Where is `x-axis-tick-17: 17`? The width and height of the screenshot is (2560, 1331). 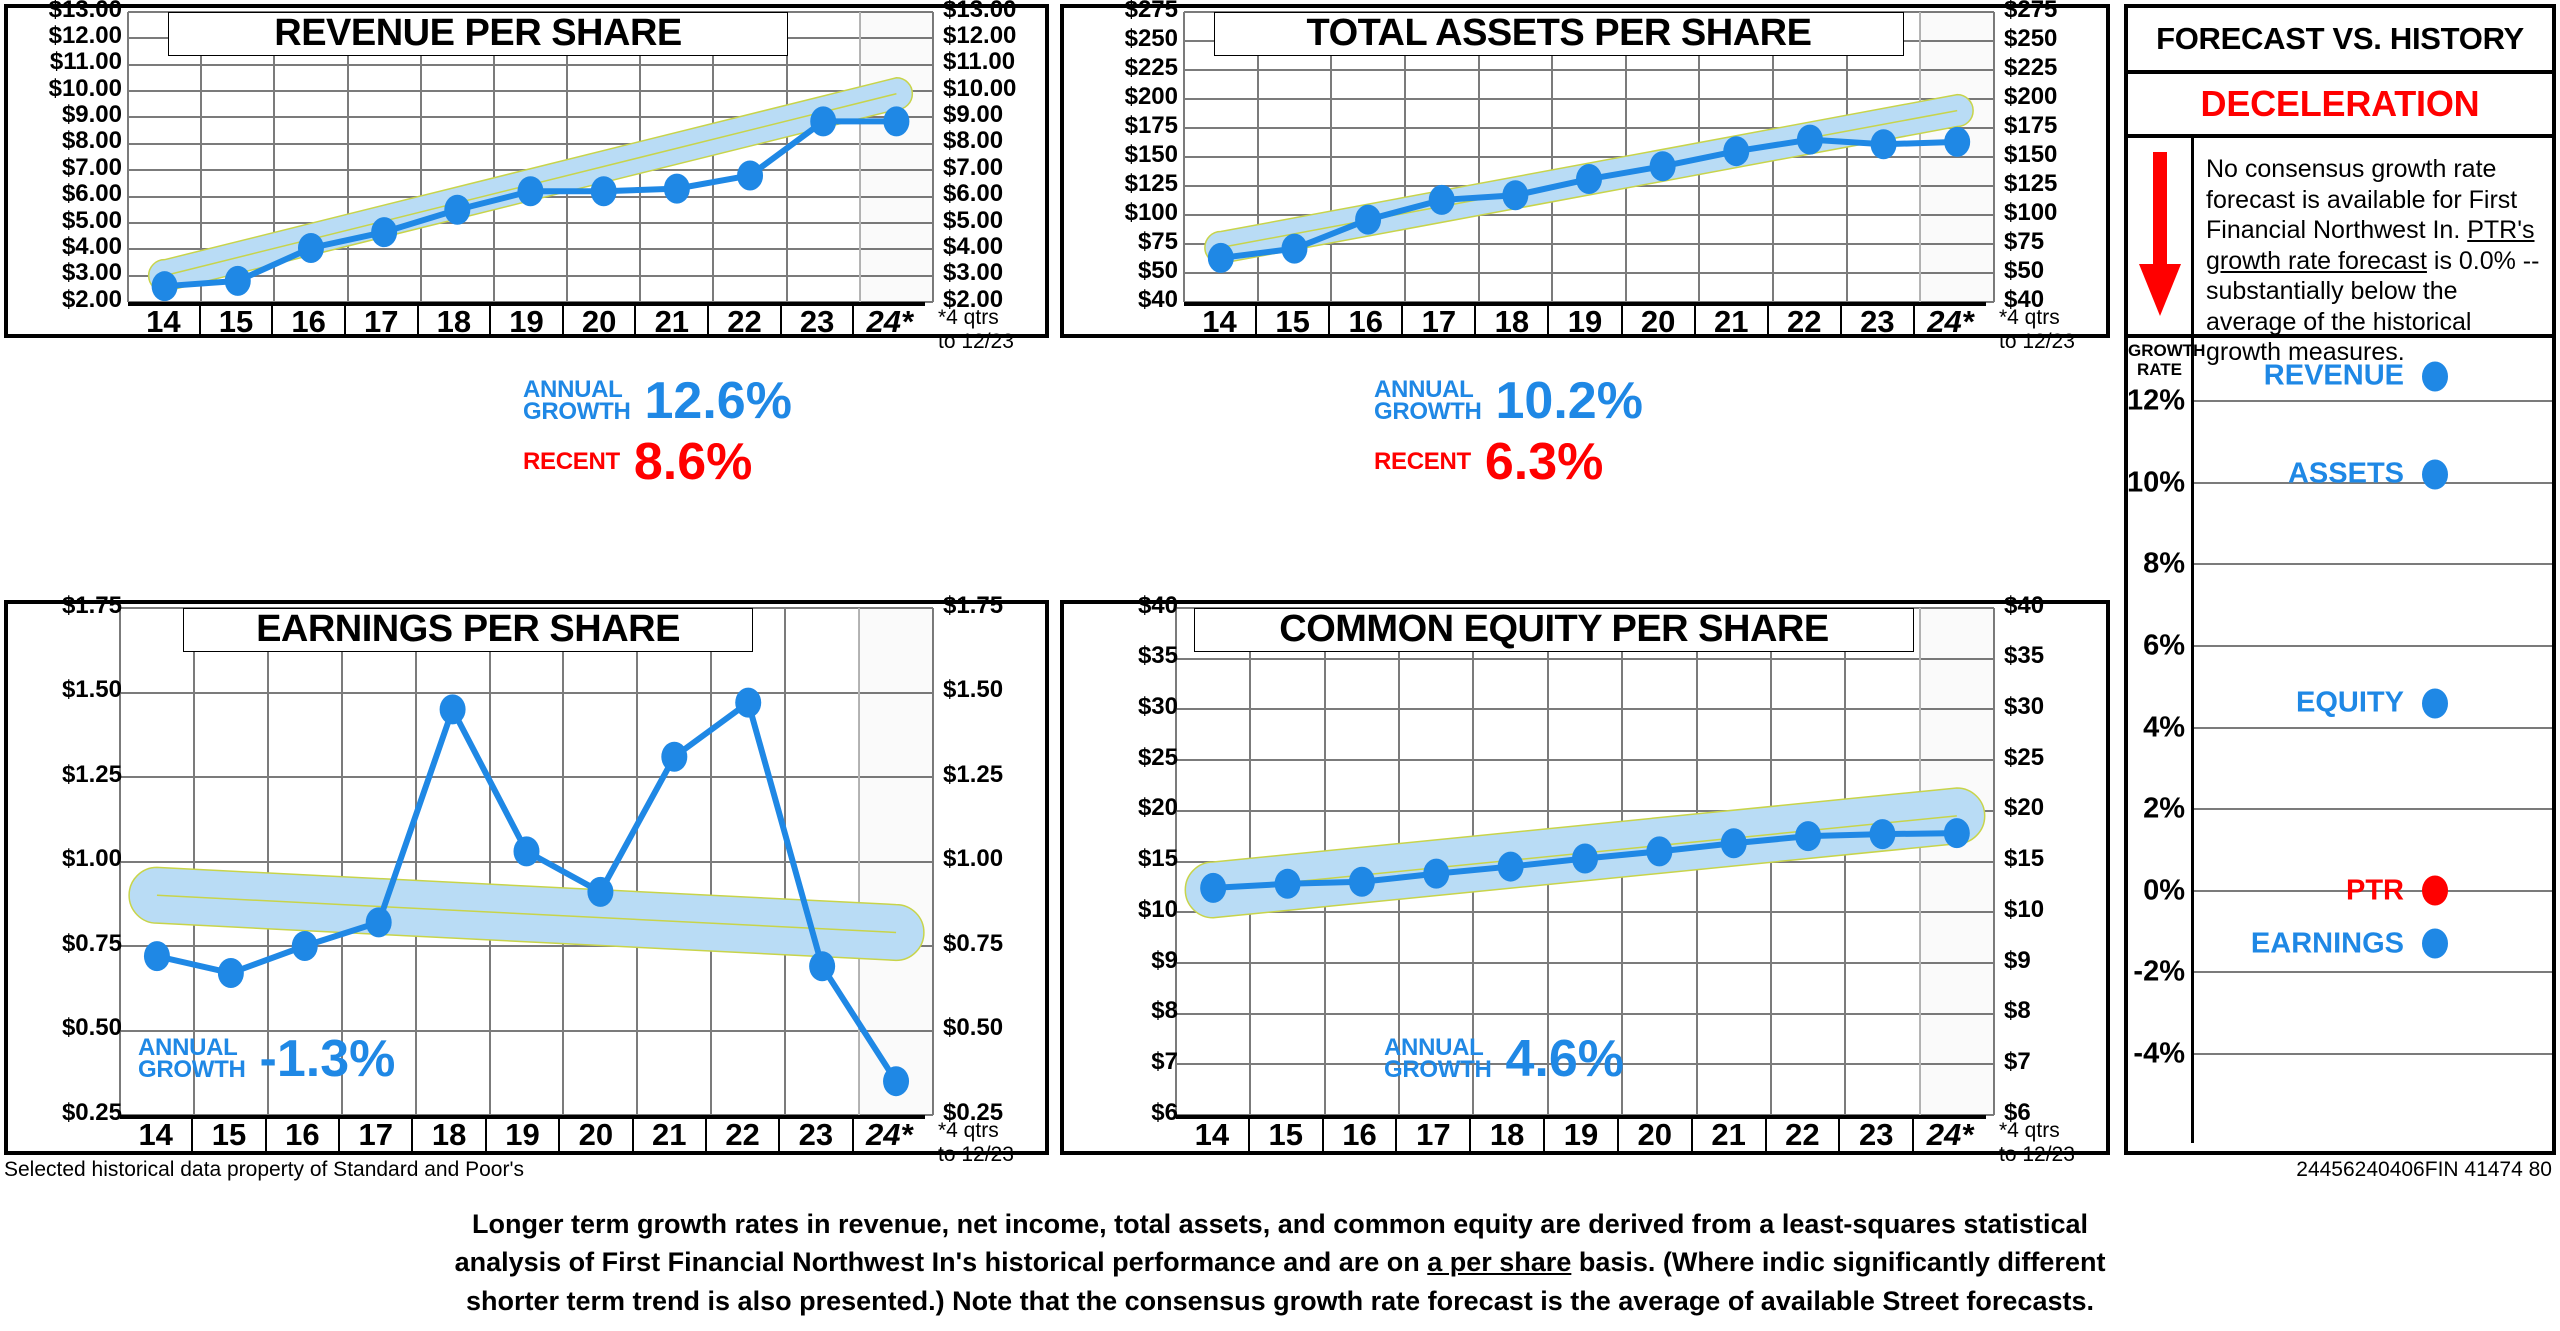
x-axis-tick-17: 17 is located at coordinates (1434, 1134).